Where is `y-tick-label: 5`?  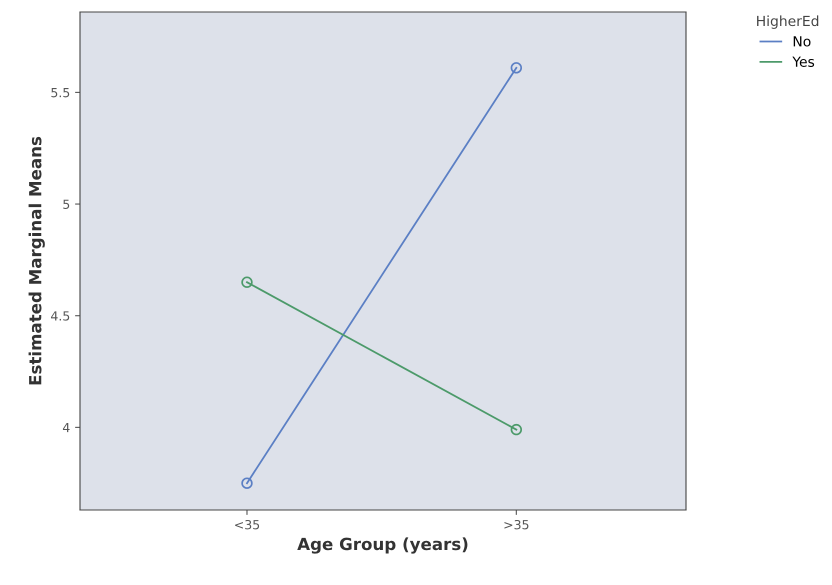 y-tick-label: 5 is located at coordinates (66, 204).